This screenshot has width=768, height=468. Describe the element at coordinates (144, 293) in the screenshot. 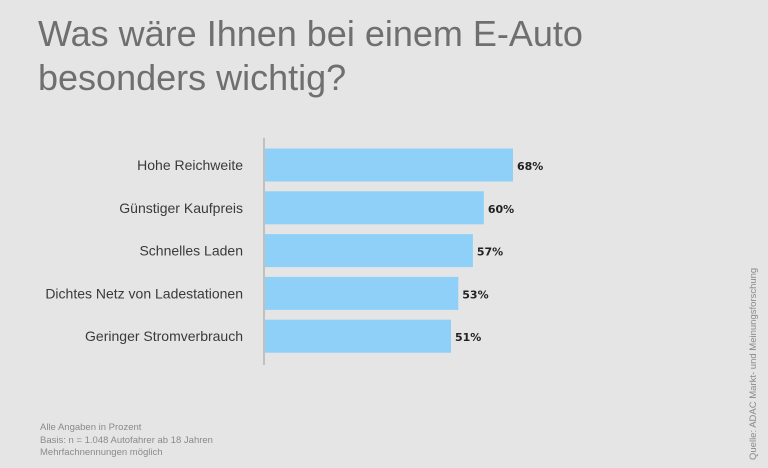

I see `category-label: Dichtes Netz von Ladestationen` at that location.